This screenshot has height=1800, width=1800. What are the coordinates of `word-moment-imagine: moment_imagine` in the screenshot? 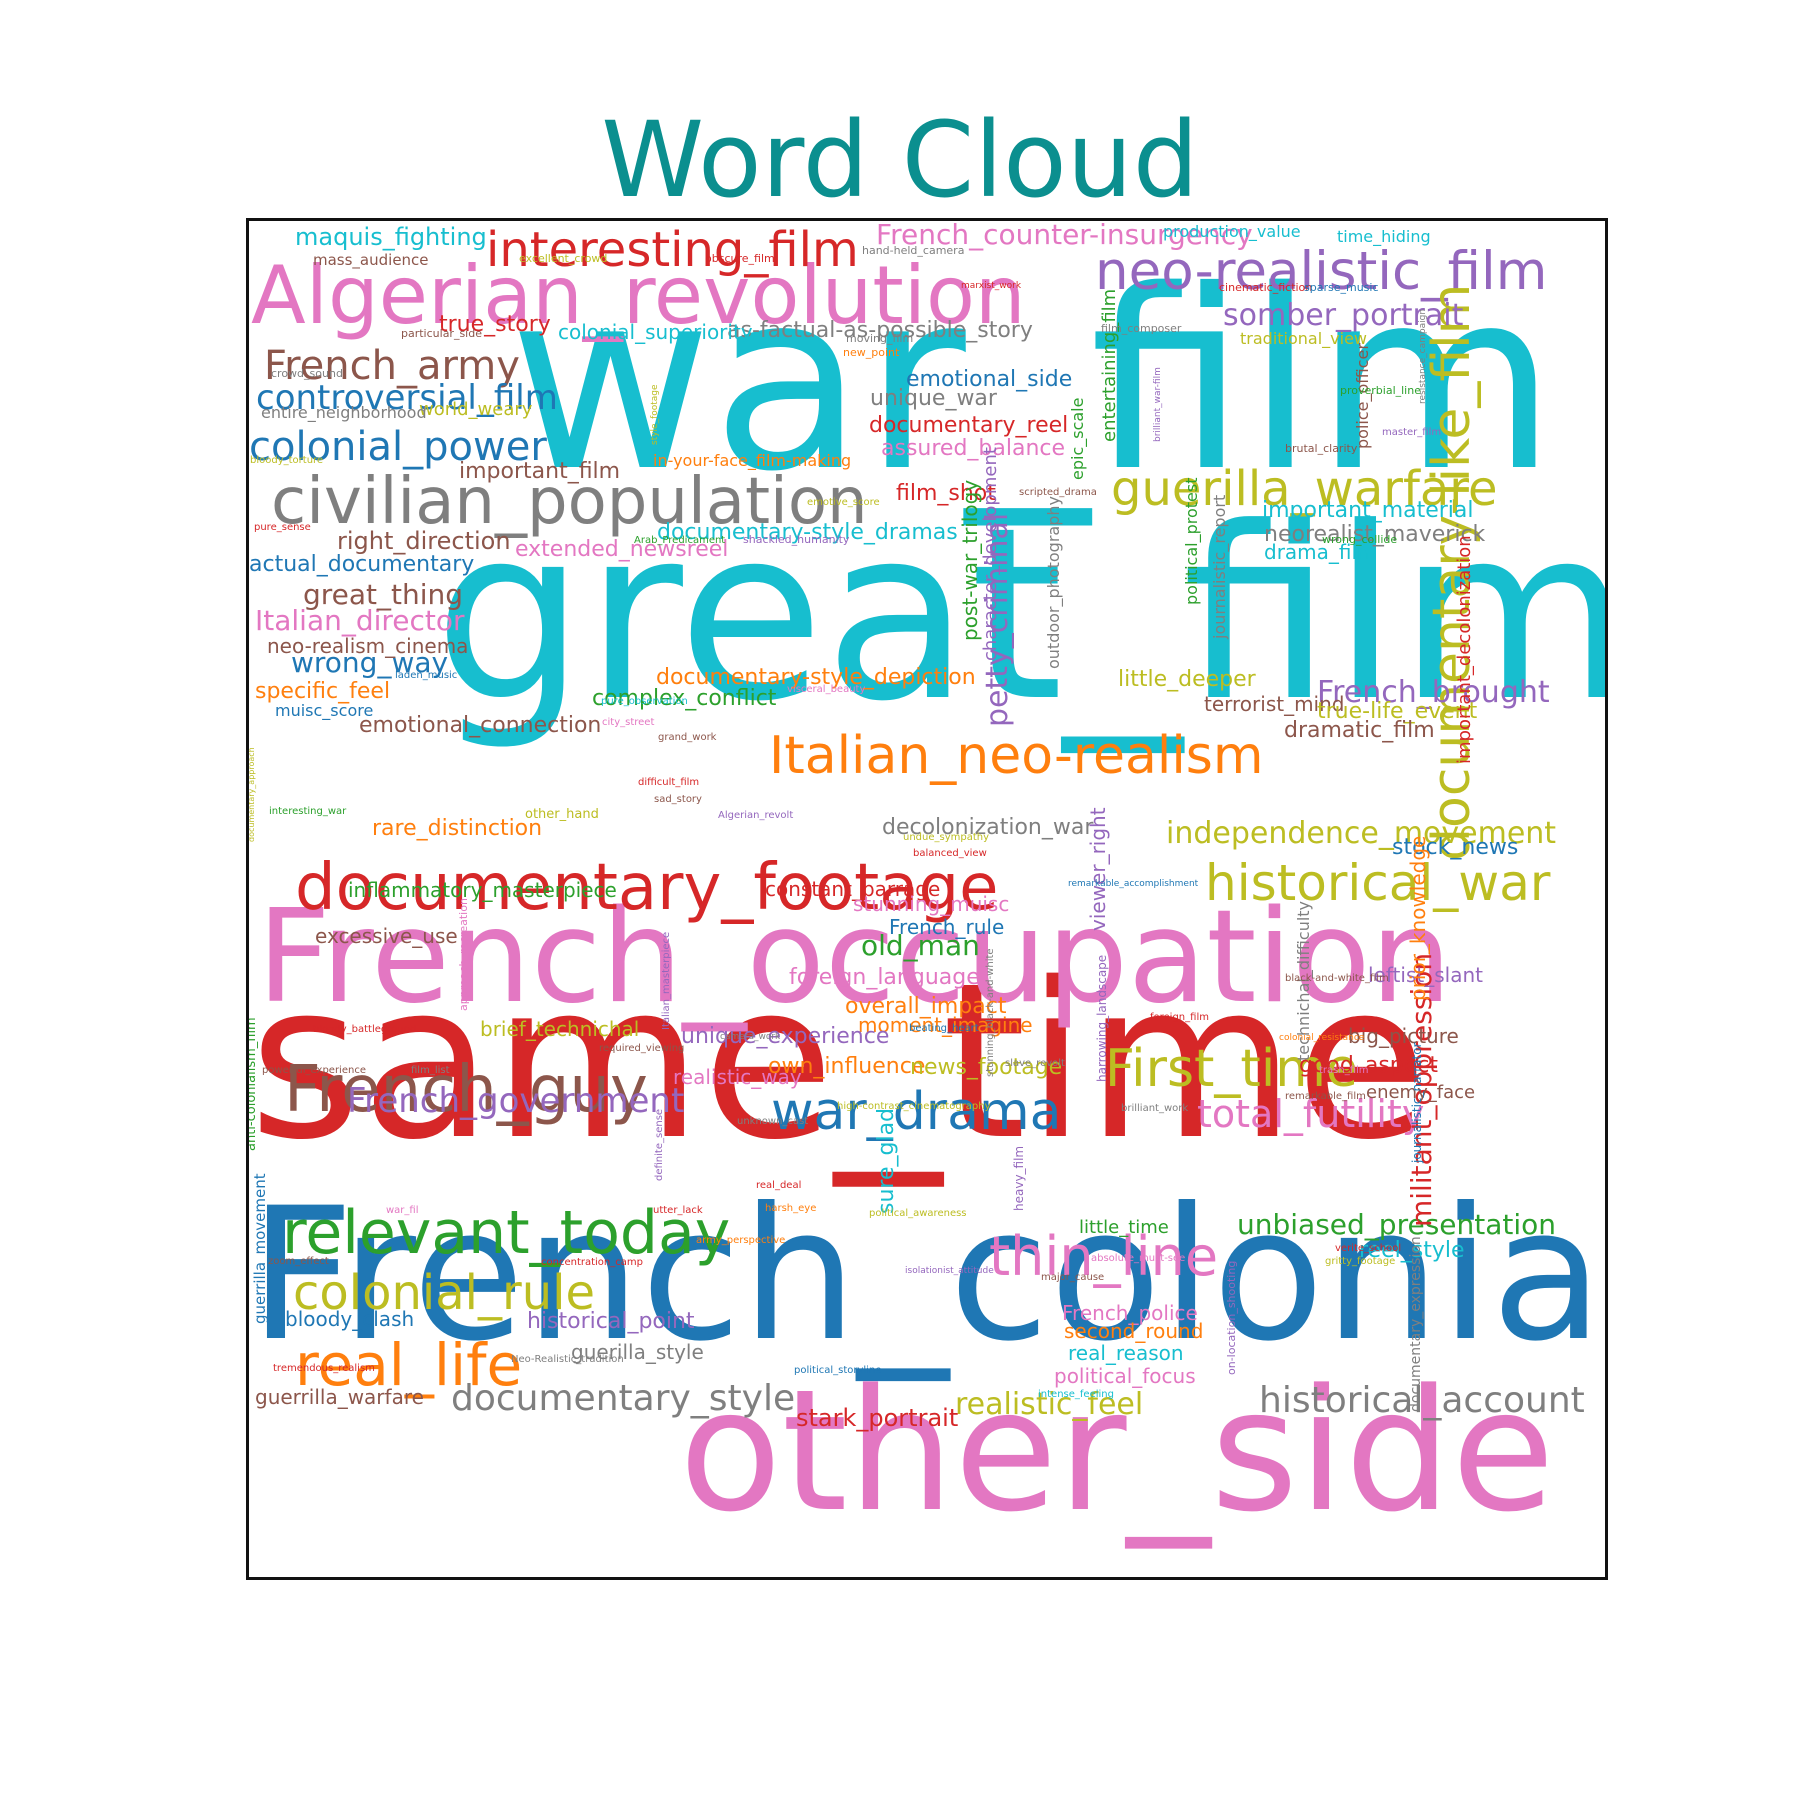 It's located at (945, 1025).